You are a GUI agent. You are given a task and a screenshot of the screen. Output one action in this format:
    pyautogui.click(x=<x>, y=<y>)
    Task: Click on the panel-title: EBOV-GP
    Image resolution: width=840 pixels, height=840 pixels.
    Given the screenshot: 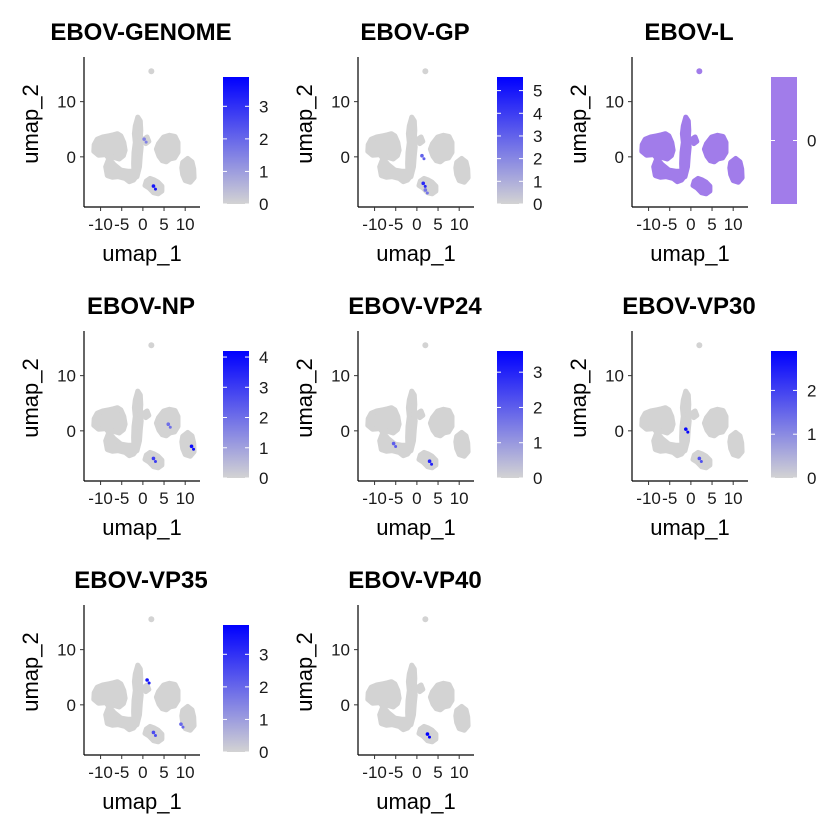 What is the action you would take?
    pyautogui.click(x=414, y=32)
    